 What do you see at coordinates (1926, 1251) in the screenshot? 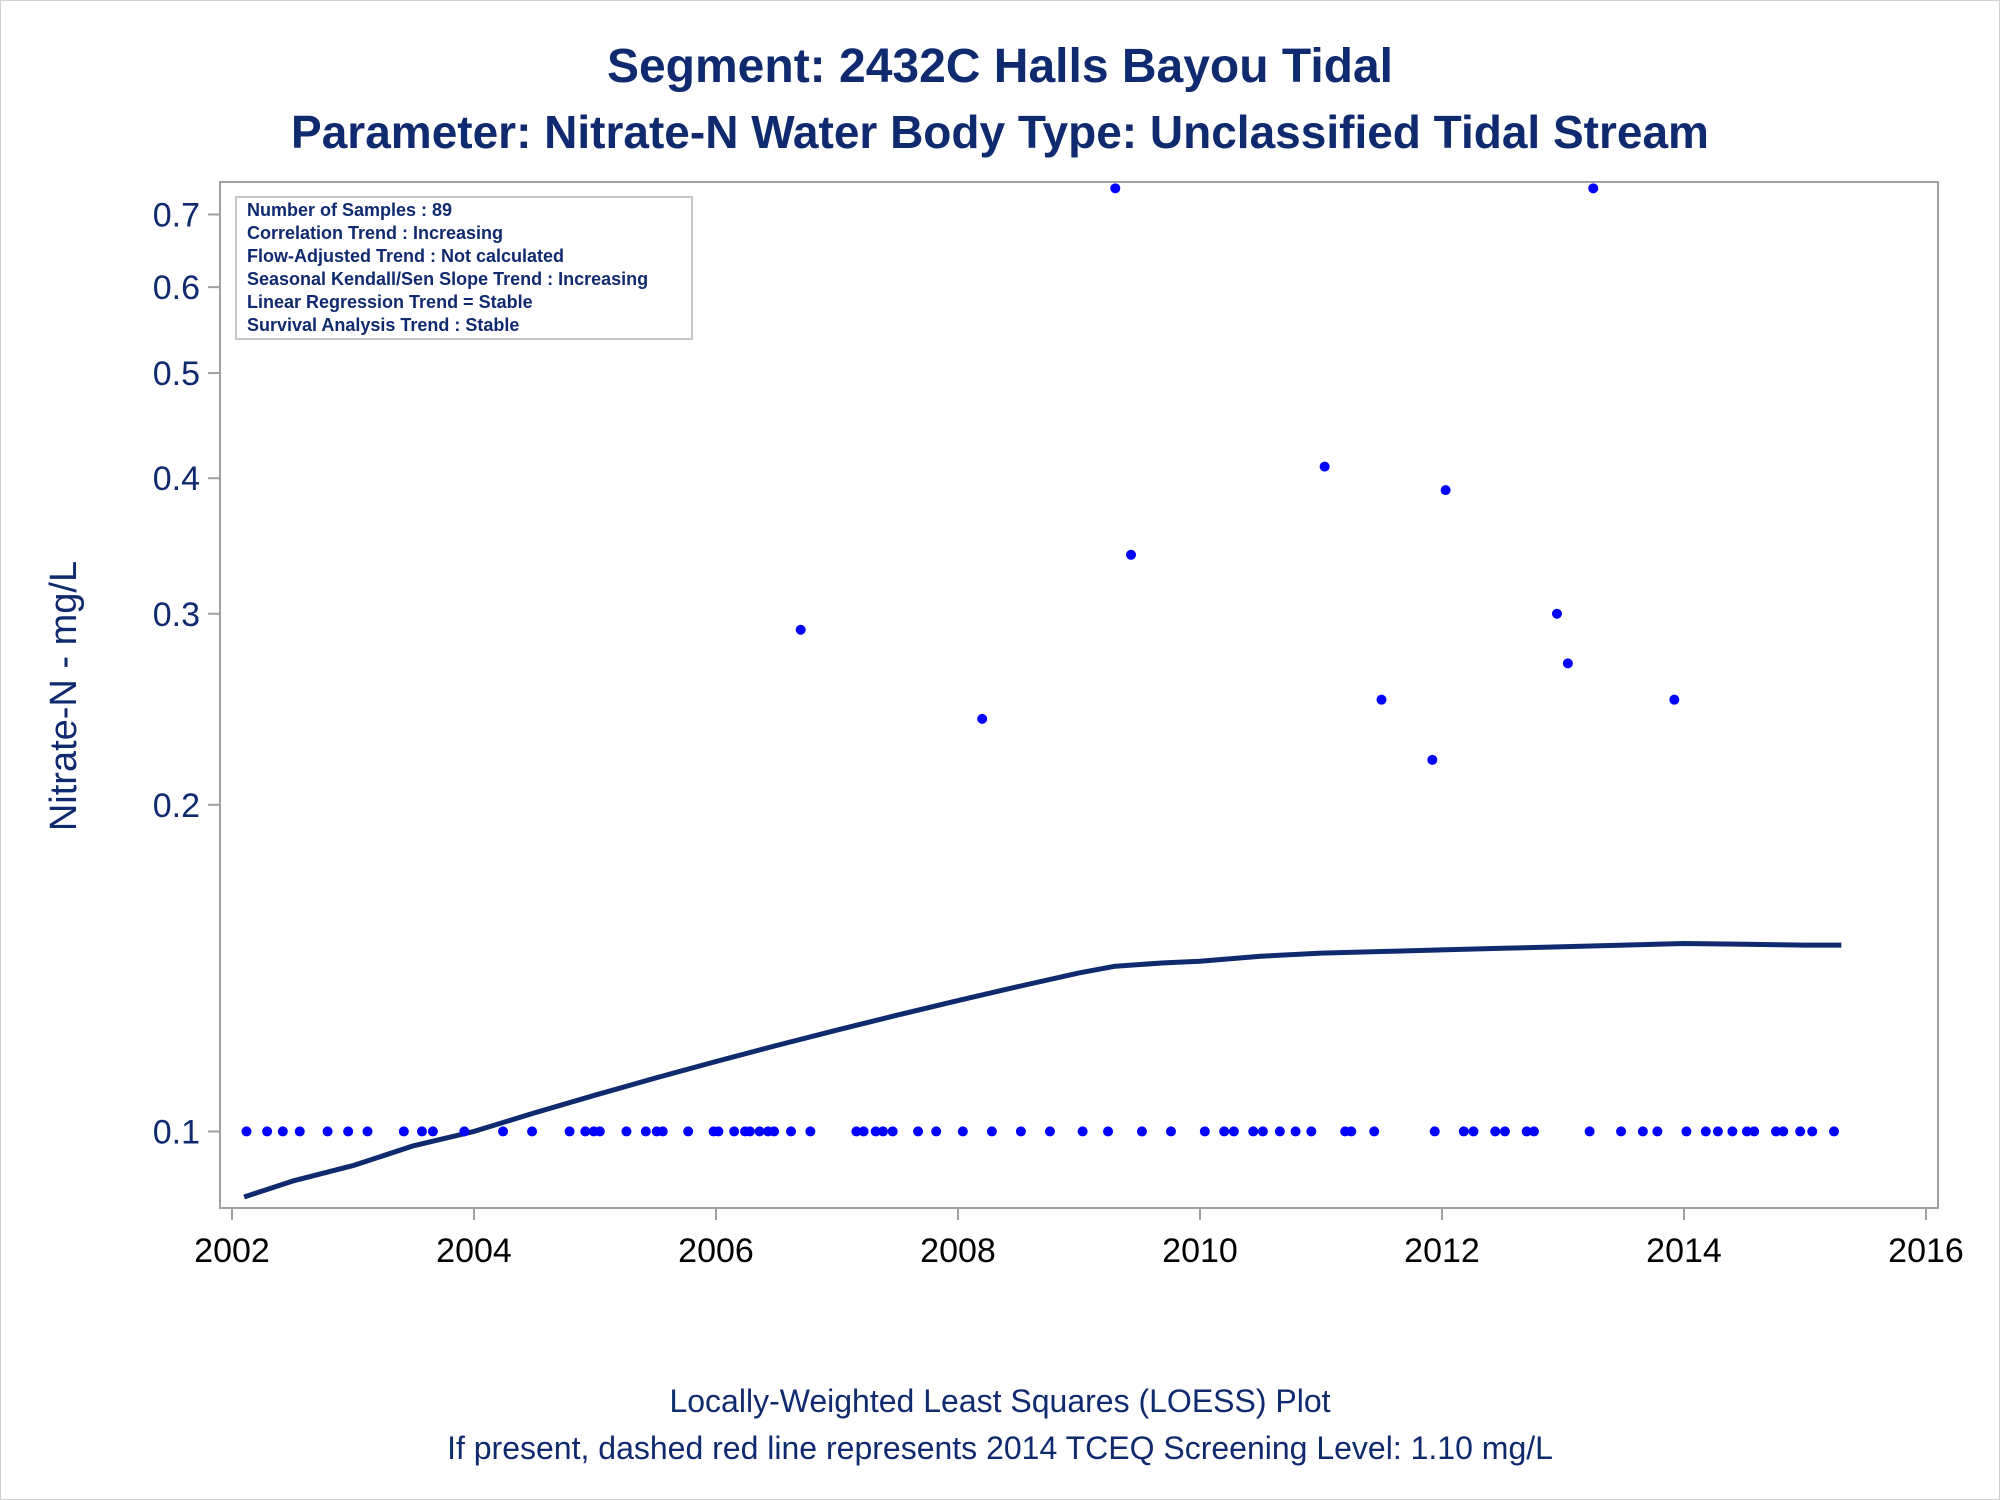
I see `x-tick-label: 2016` at bounding box center [1926, 1251].